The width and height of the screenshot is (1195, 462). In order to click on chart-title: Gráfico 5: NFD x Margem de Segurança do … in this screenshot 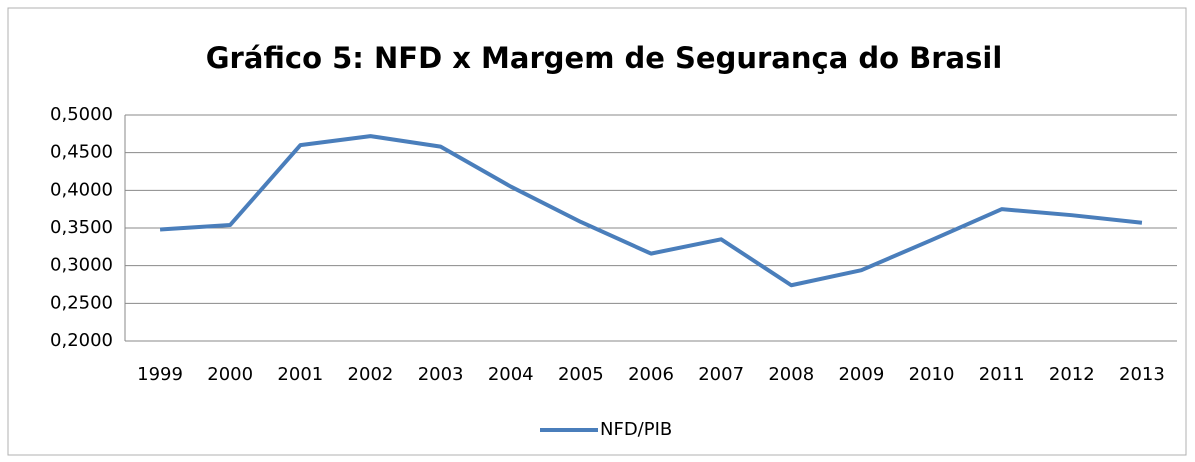, I will do `click(604, 58)`.